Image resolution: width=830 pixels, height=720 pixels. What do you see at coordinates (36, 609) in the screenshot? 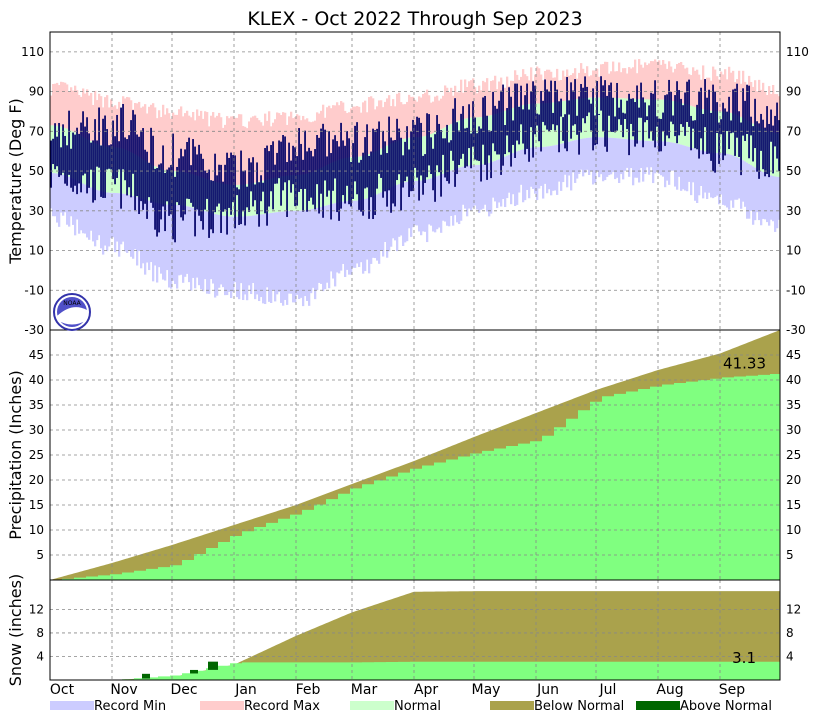
I see `y-tick-label-left: 12` at bounding box center [36, 609].